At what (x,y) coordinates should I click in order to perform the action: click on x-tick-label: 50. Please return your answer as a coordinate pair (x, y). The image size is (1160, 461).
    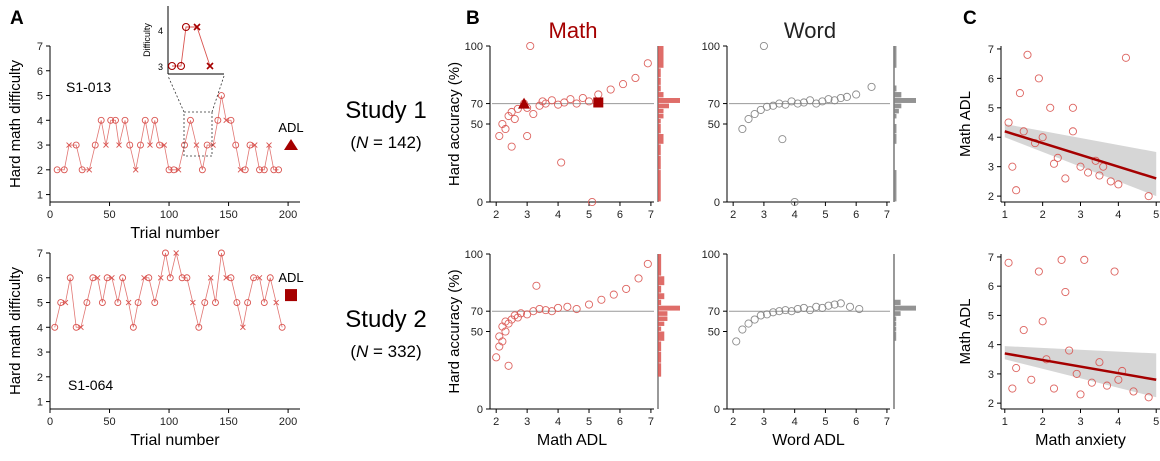
    Looking at the image, I should click on (109, 215).